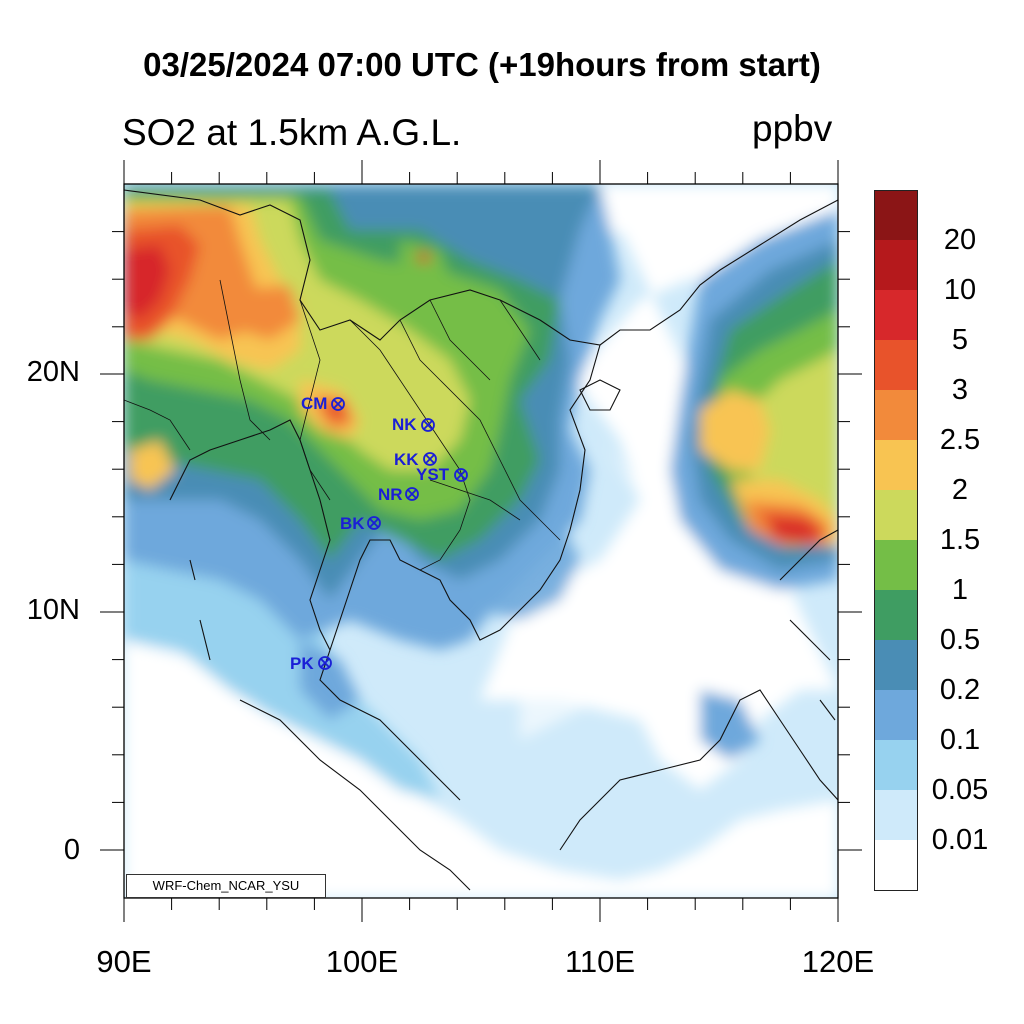  Describe the element at coordinates (428, 425) in the screenshot. I see `station-marker-nk` at that location.